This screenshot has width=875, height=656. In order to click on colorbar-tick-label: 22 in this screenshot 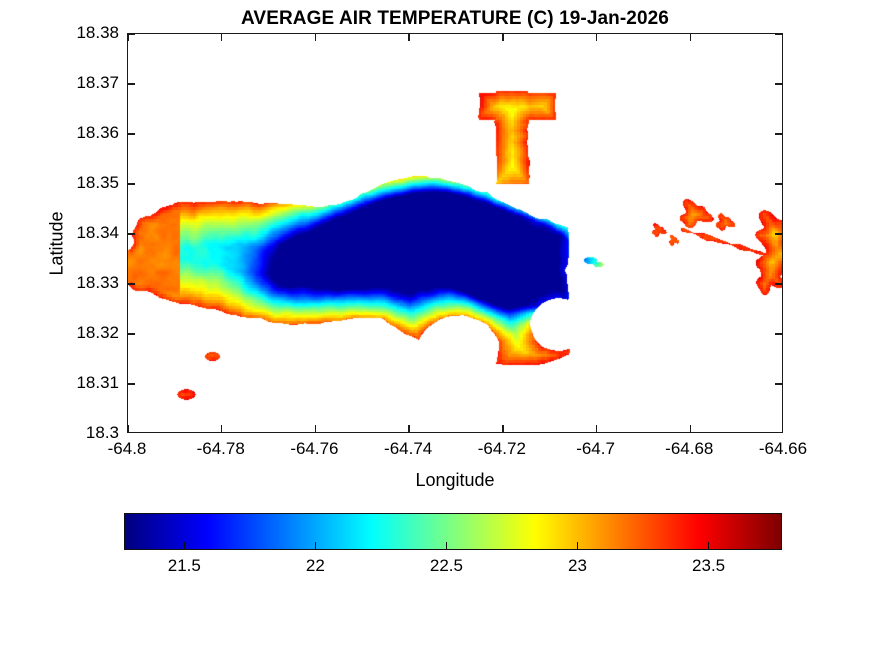, I will do `click(315, 565)`.